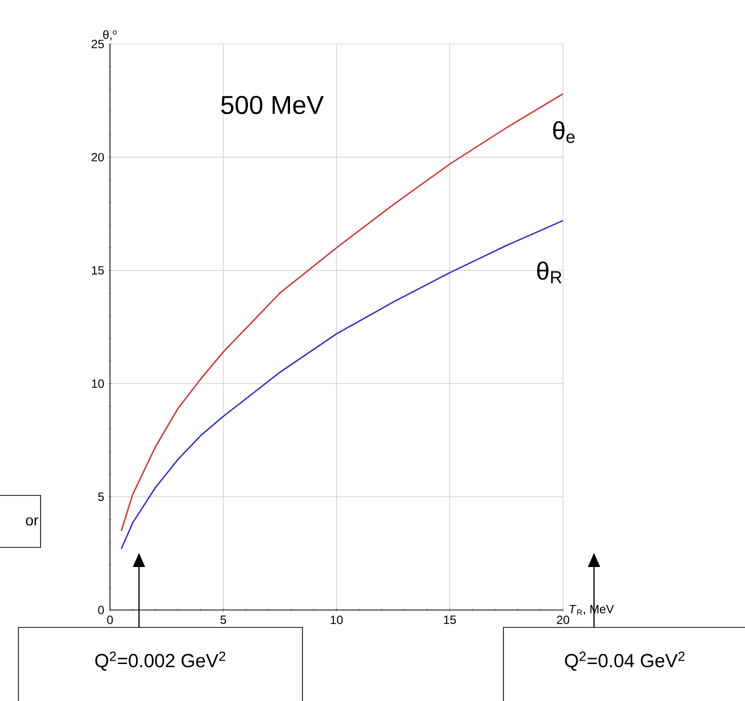  What do you see at coordinates (223, 620) in the screenshot?
I see `x-tick-label: 5` at bounding box center [223, 620].